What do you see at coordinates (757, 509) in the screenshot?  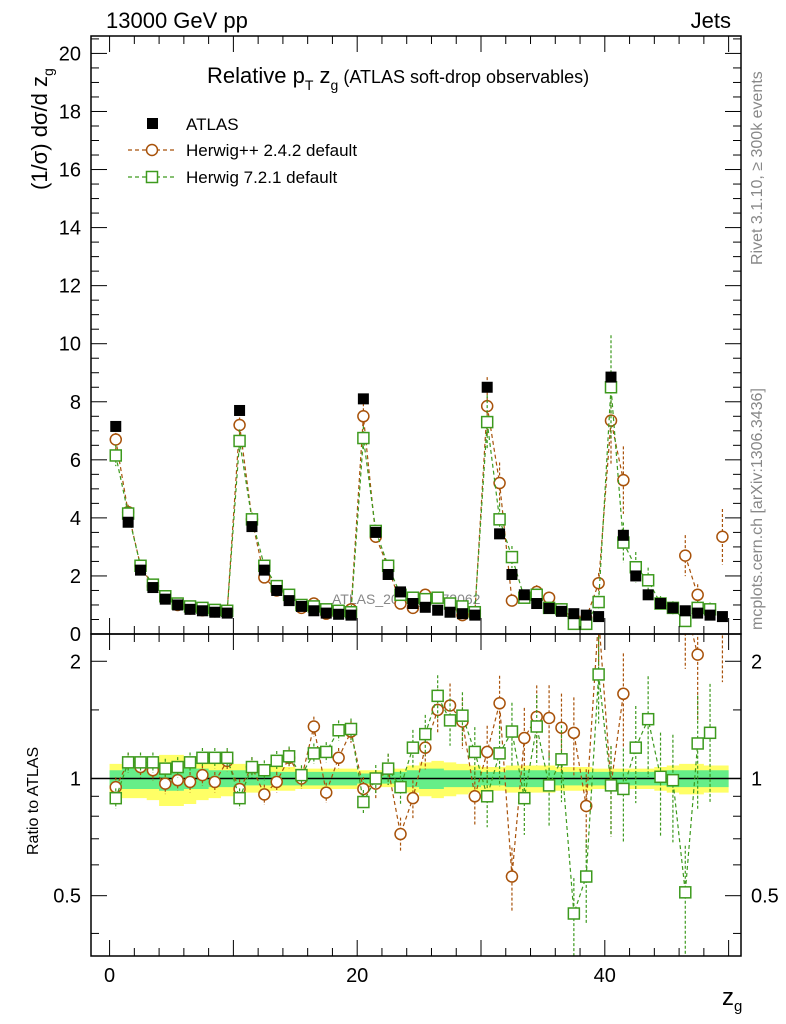 I see `mcplots-credit-text: mcplots.cern.ch [arXiv:1306.3436]` at bounding box center [757, 509].